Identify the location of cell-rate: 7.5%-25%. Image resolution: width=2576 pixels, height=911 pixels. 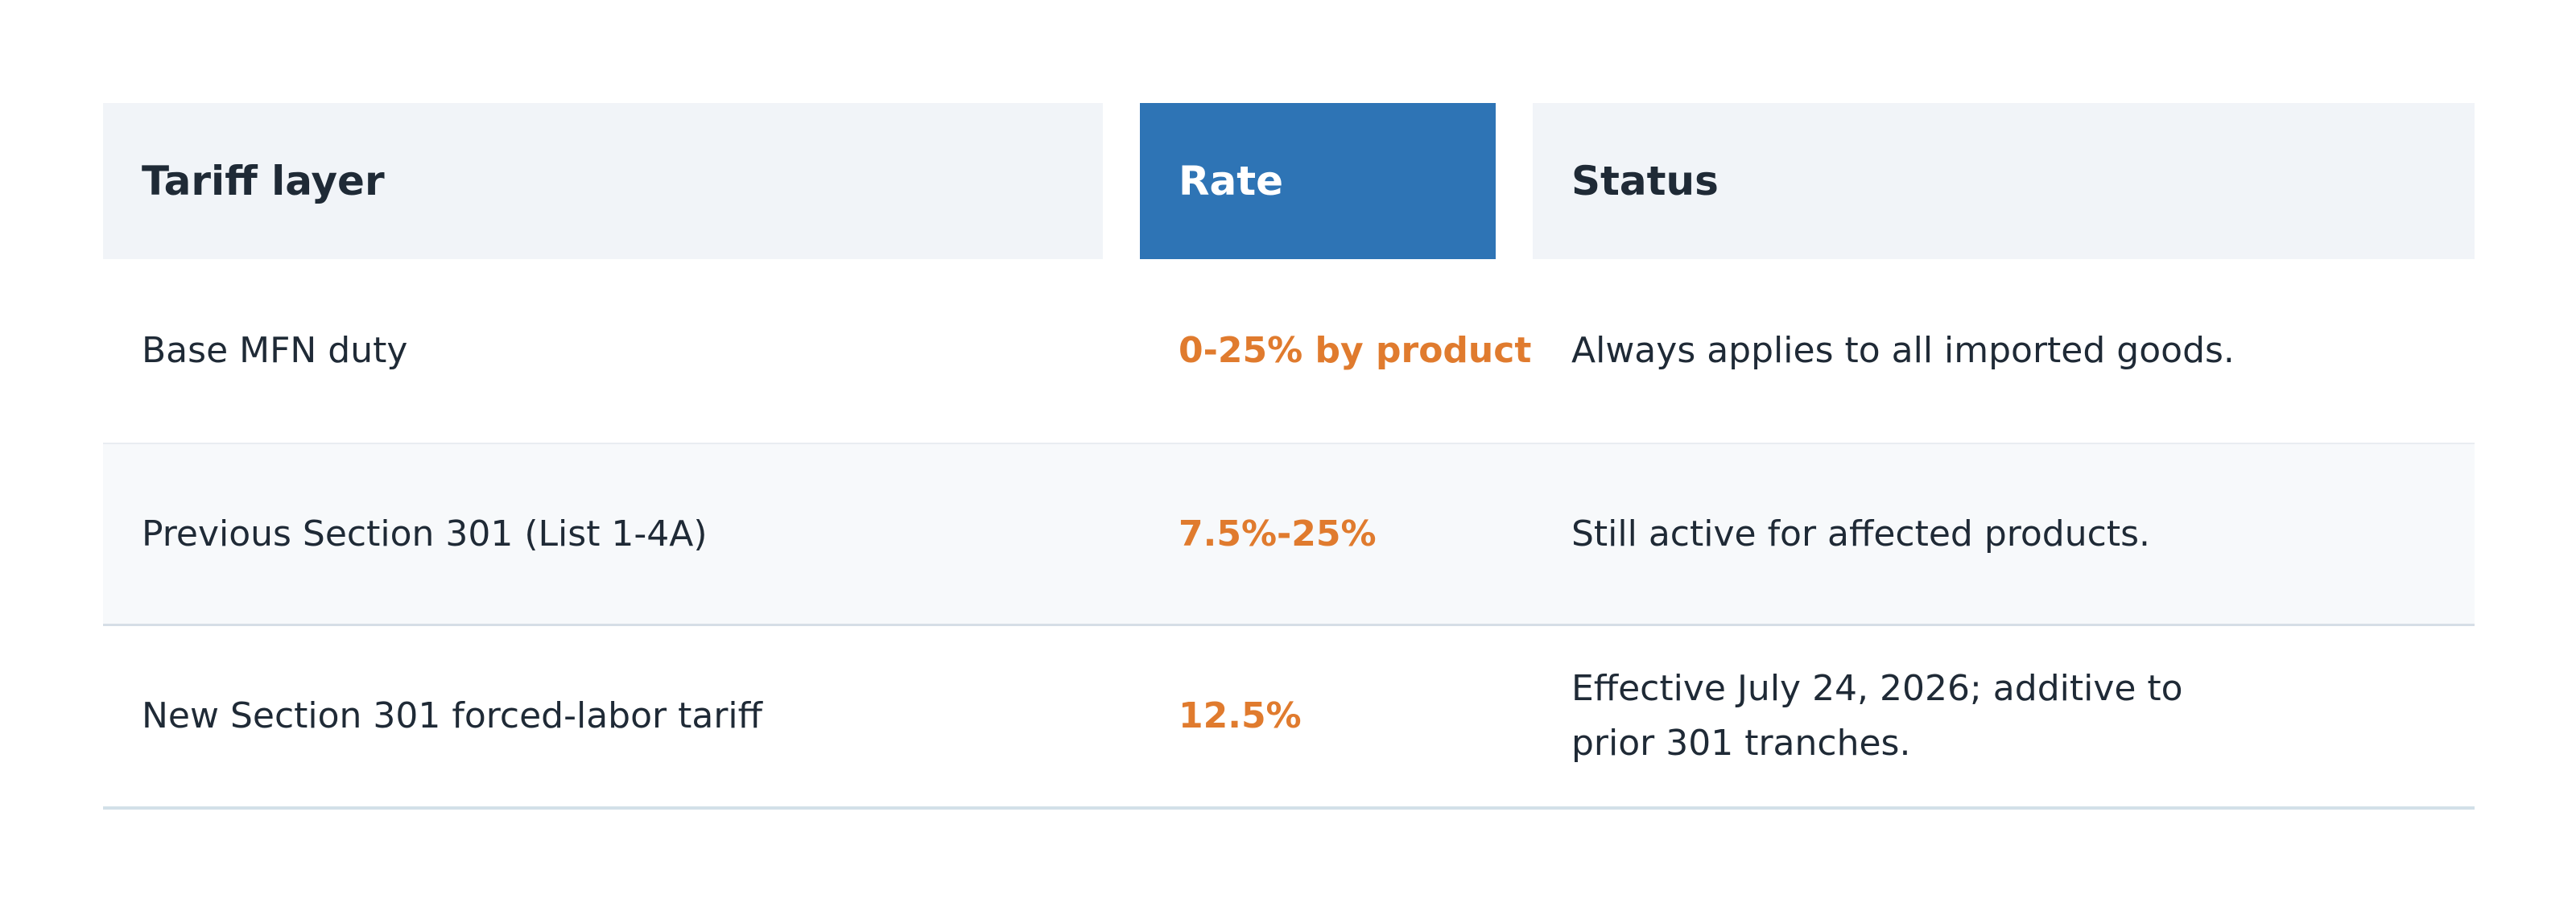
(1278, 533).